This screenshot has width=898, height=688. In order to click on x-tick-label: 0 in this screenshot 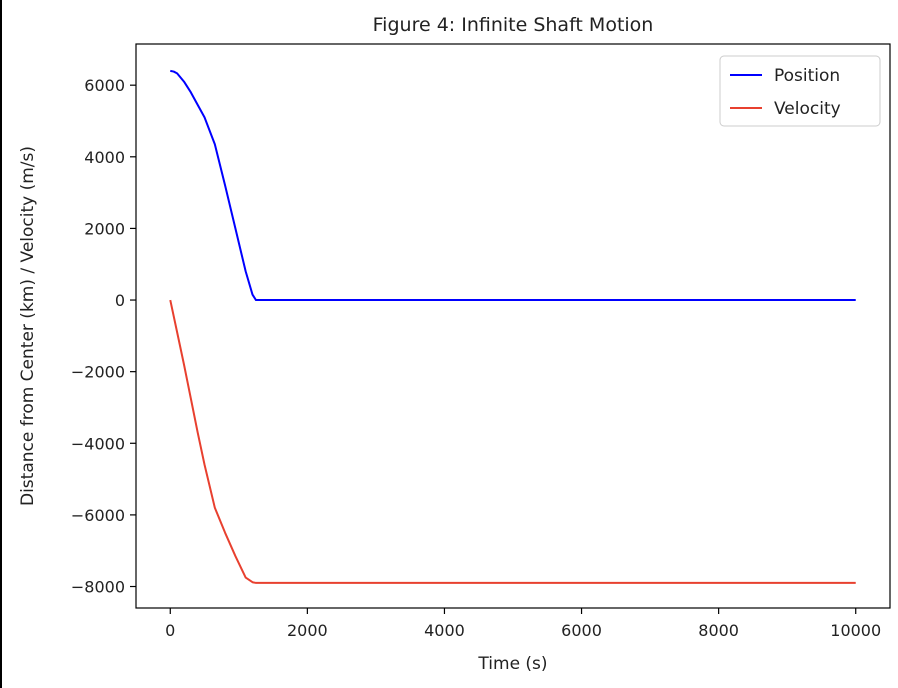, I will do `click(170, 630)`.